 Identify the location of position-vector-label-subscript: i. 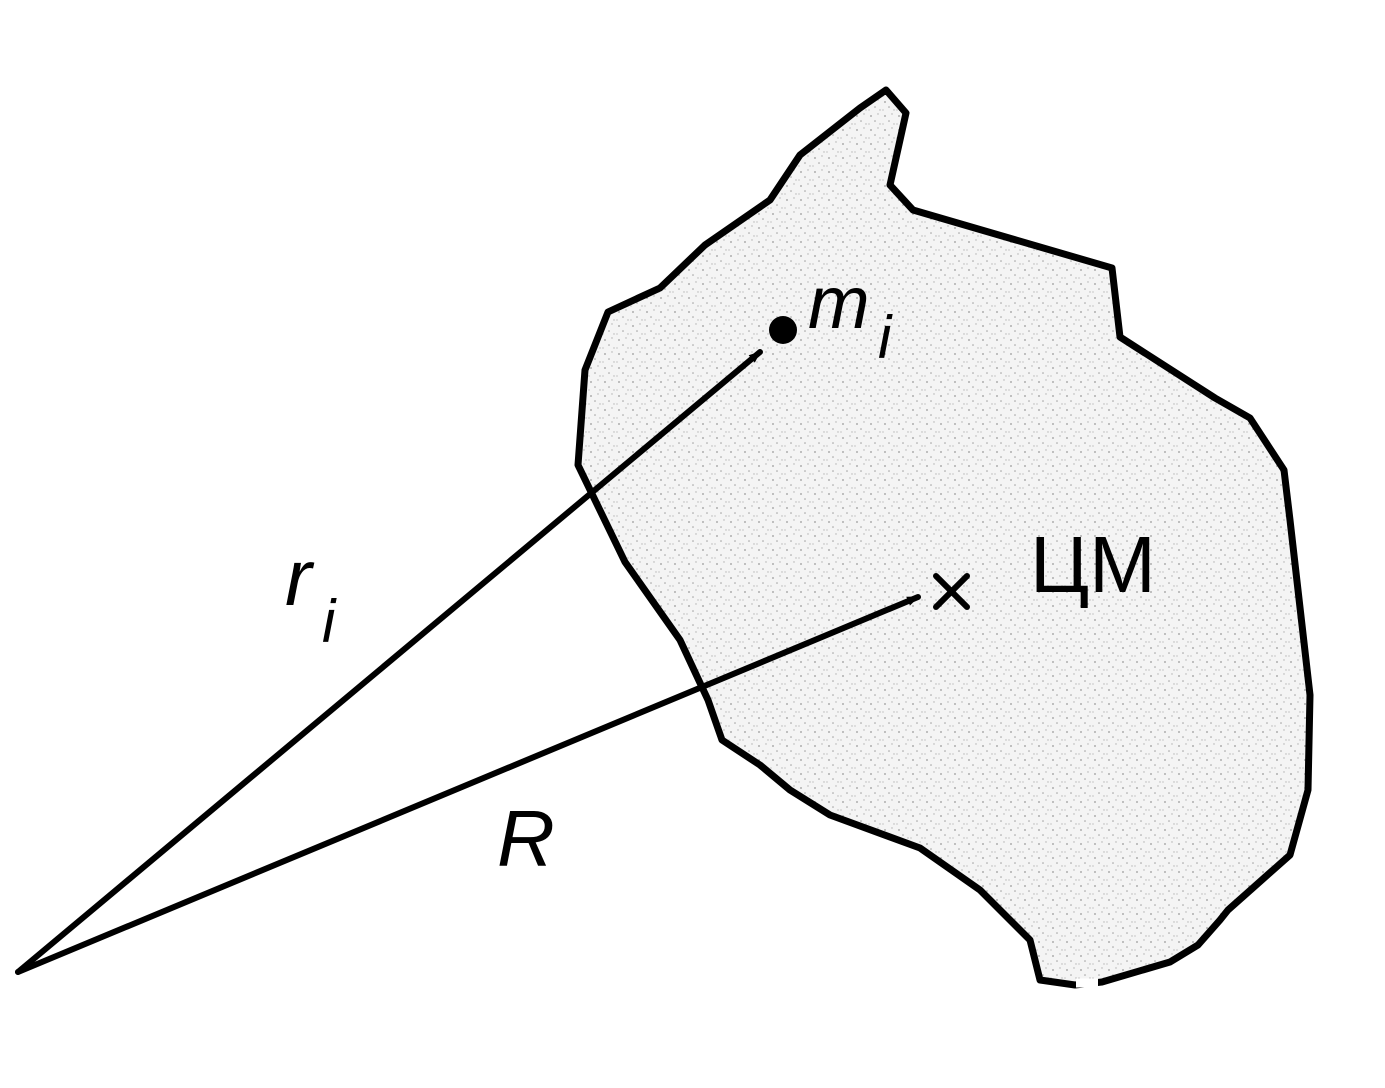
(329, 621).